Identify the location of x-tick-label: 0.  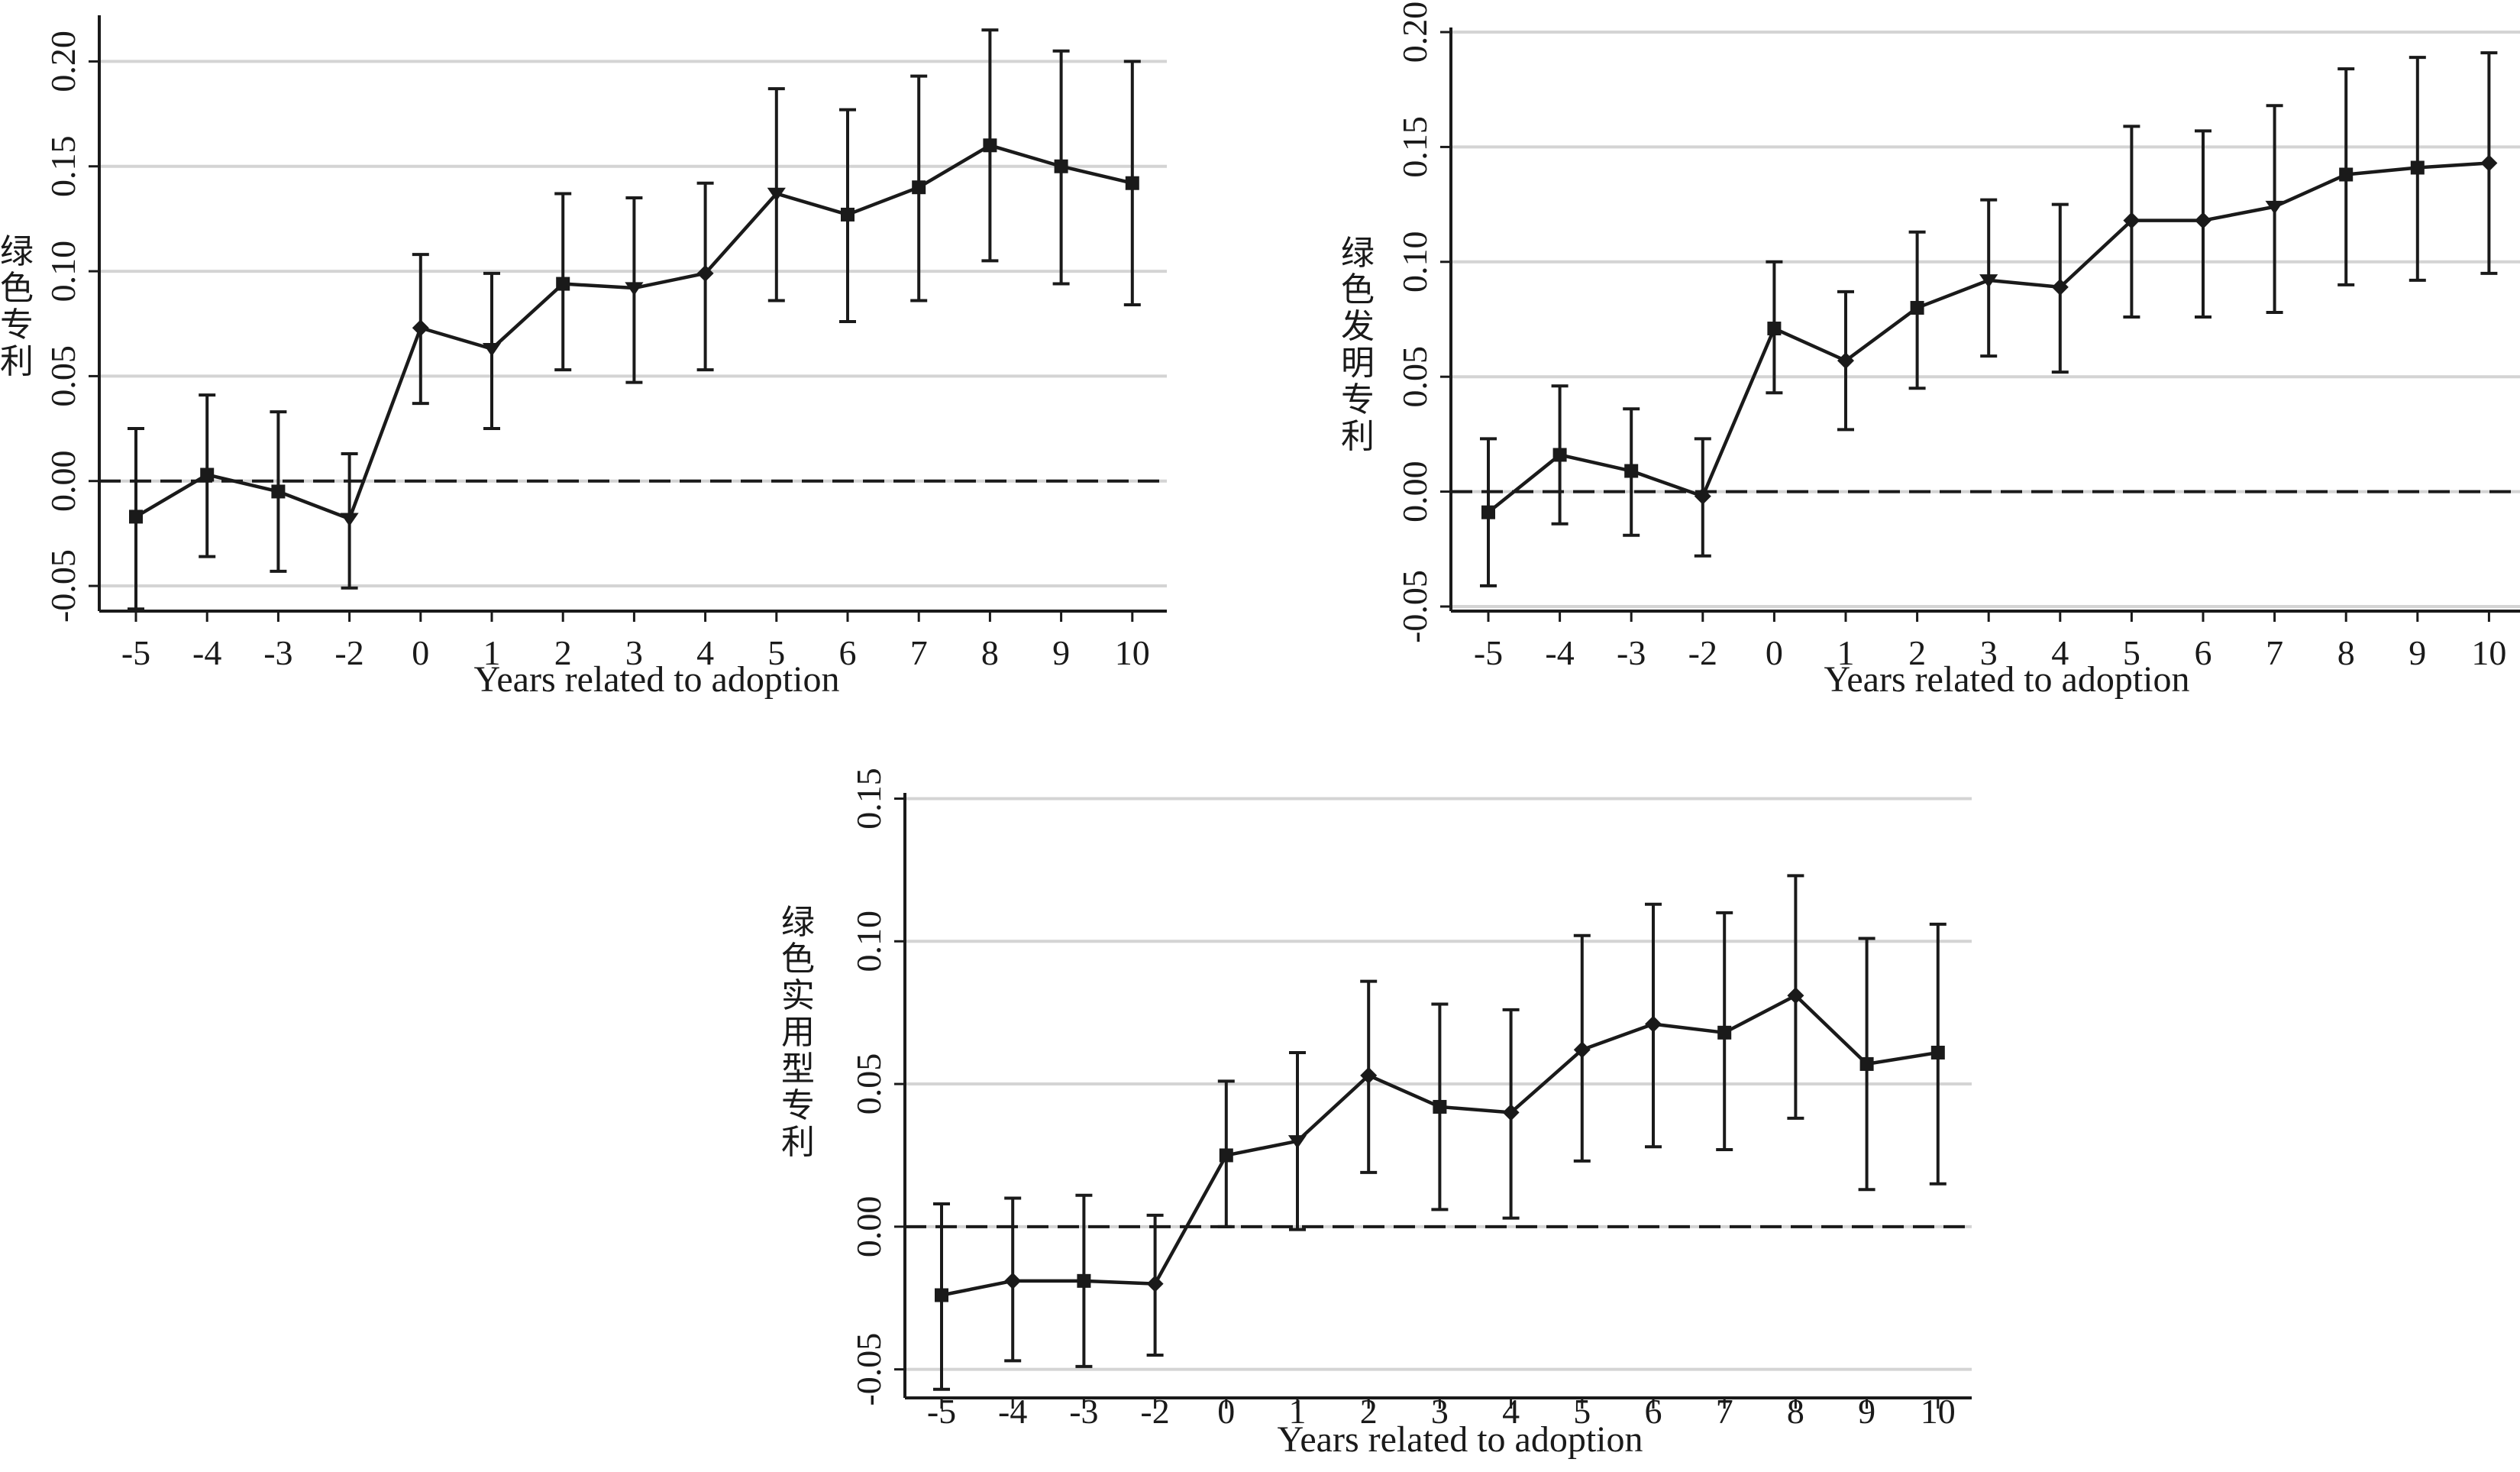
(421, 652).